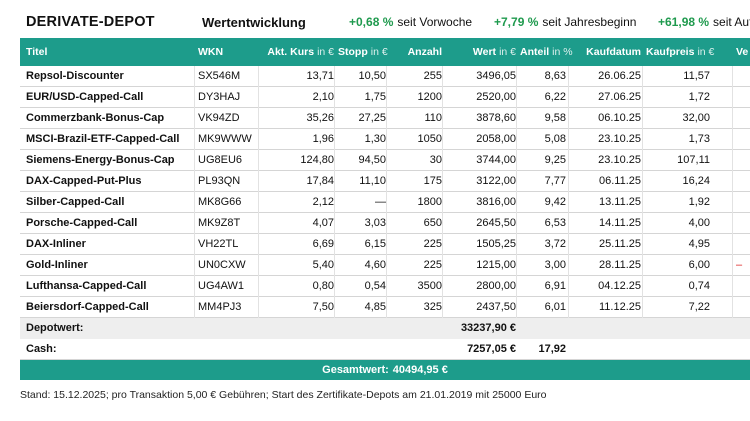 Image resolution: width=750 pixels, height=421 pixels. Describe the element at coordinates (320, 181) in the screenshot. I see `cell: 17,84` at that location.